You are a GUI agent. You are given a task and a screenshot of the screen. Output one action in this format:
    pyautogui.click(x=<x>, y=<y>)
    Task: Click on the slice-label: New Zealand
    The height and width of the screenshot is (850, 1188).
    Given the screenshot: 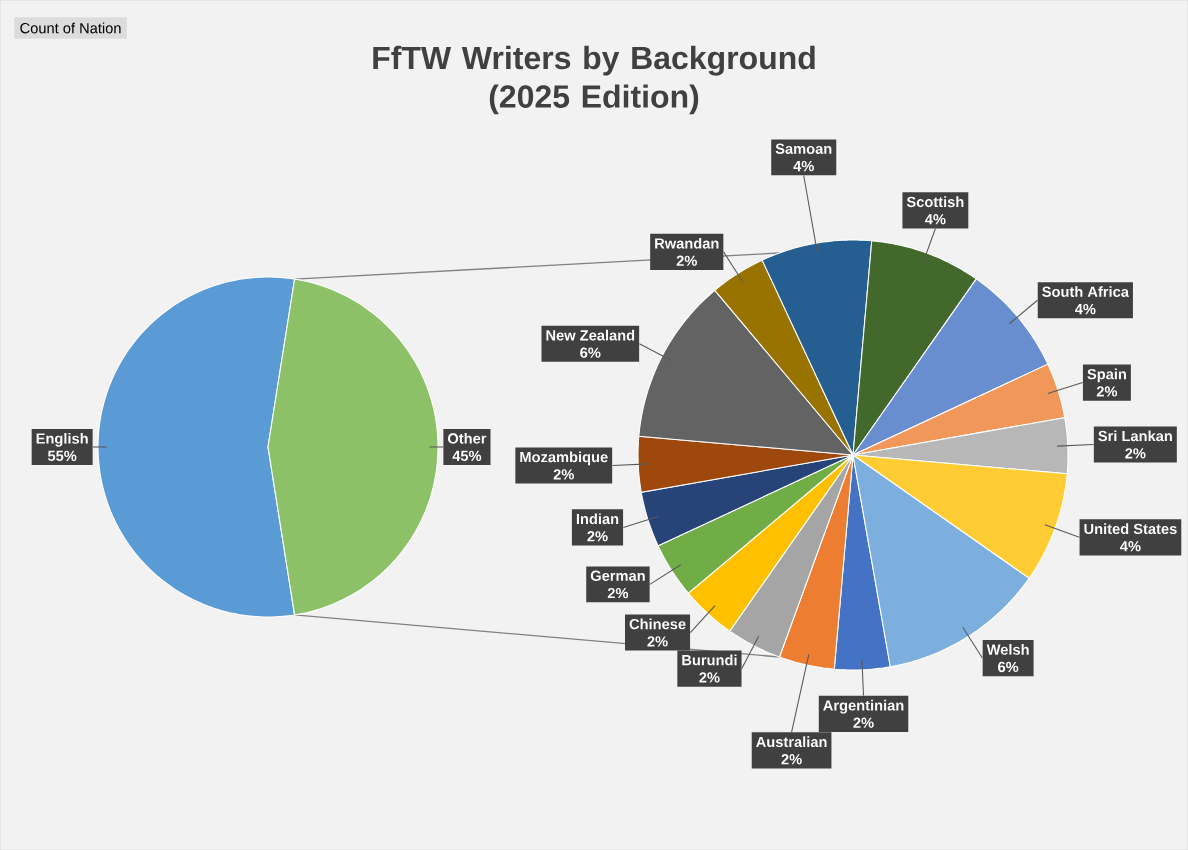 What is the action you would take?
    pyautogui.click(x=590, y=335)
    